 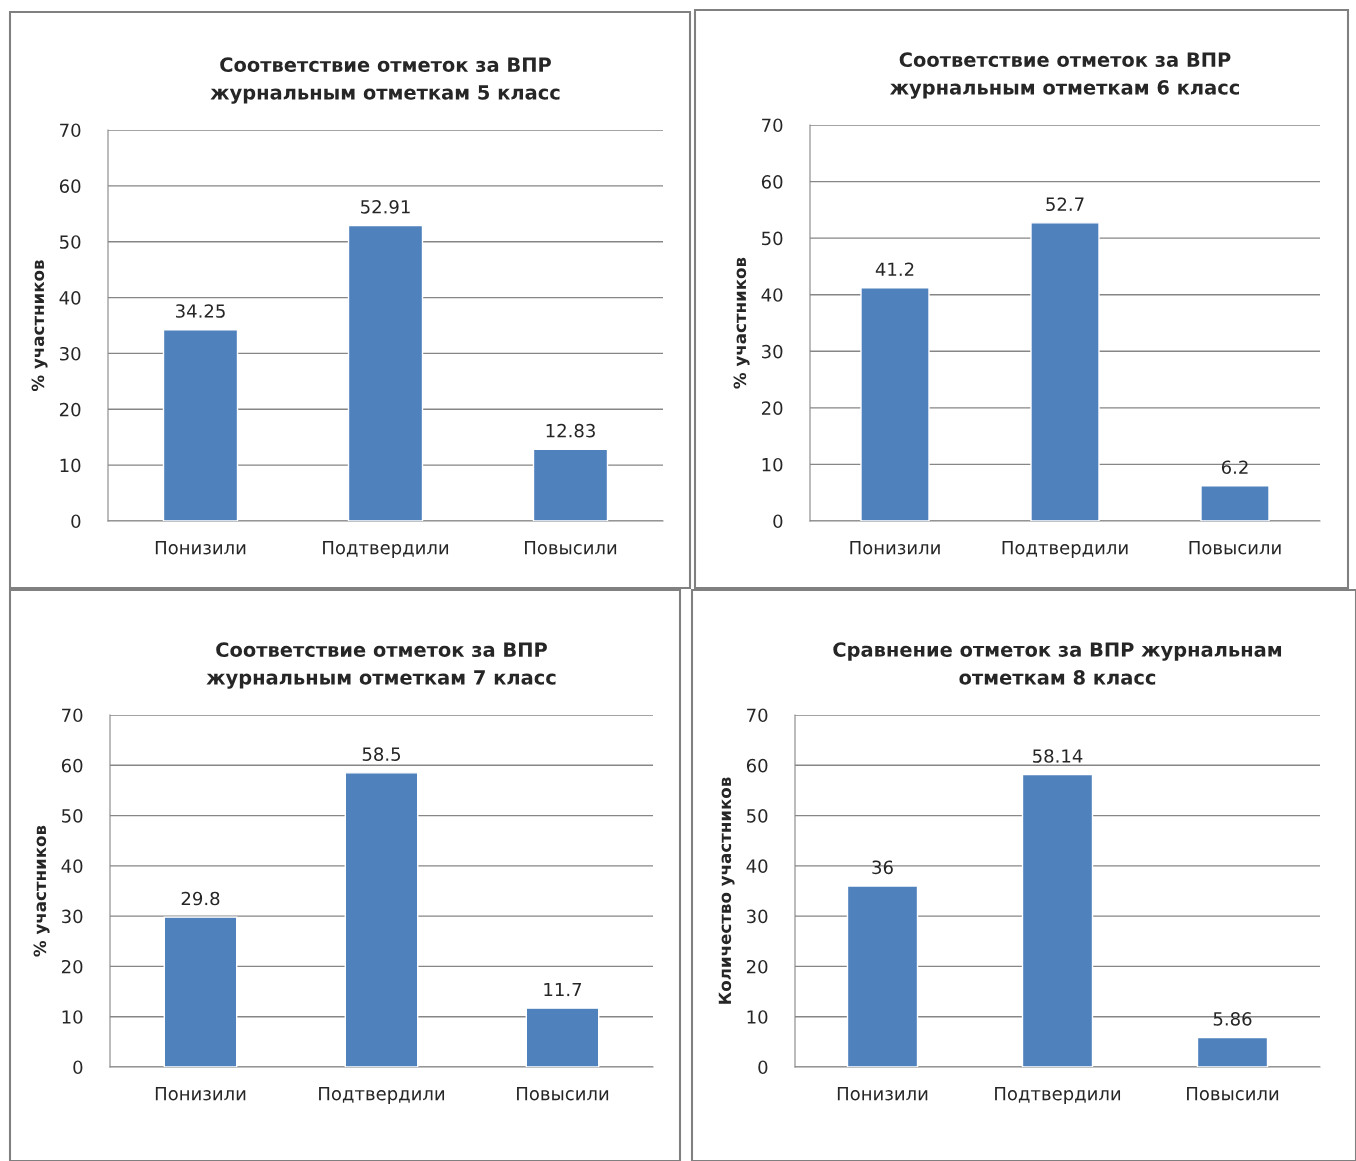 I want to click on chart-title: Соответствие отметок за ВПР журнальным отметкам 5 класс, so click(x=385, y=80).